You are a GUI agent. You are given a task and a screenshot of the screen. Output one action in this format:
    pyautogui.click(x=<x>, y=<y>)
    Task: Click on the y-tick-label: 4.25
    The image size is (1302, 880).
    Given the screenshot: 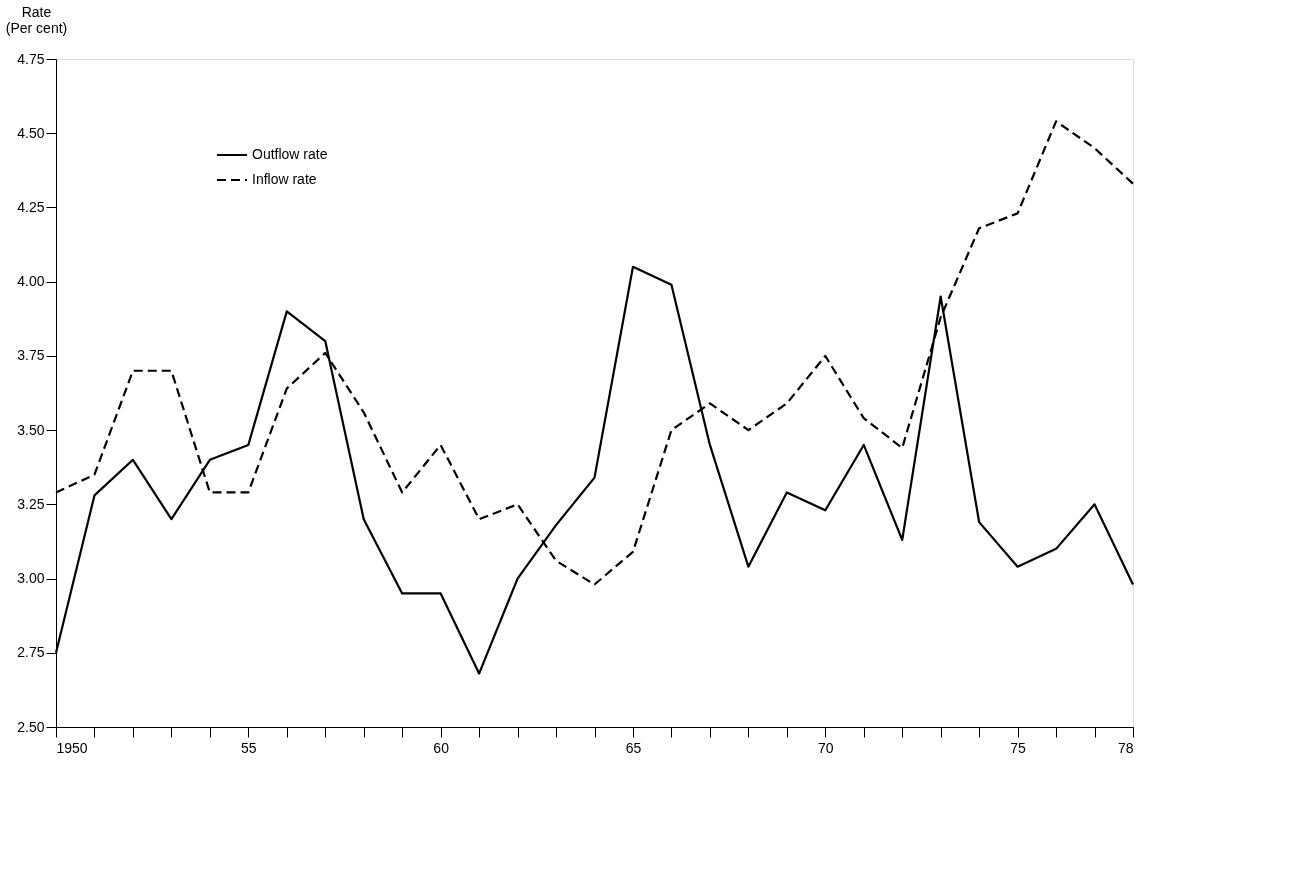 What is the action you would take?
    pyautogui.click(x=31, y=206)
    